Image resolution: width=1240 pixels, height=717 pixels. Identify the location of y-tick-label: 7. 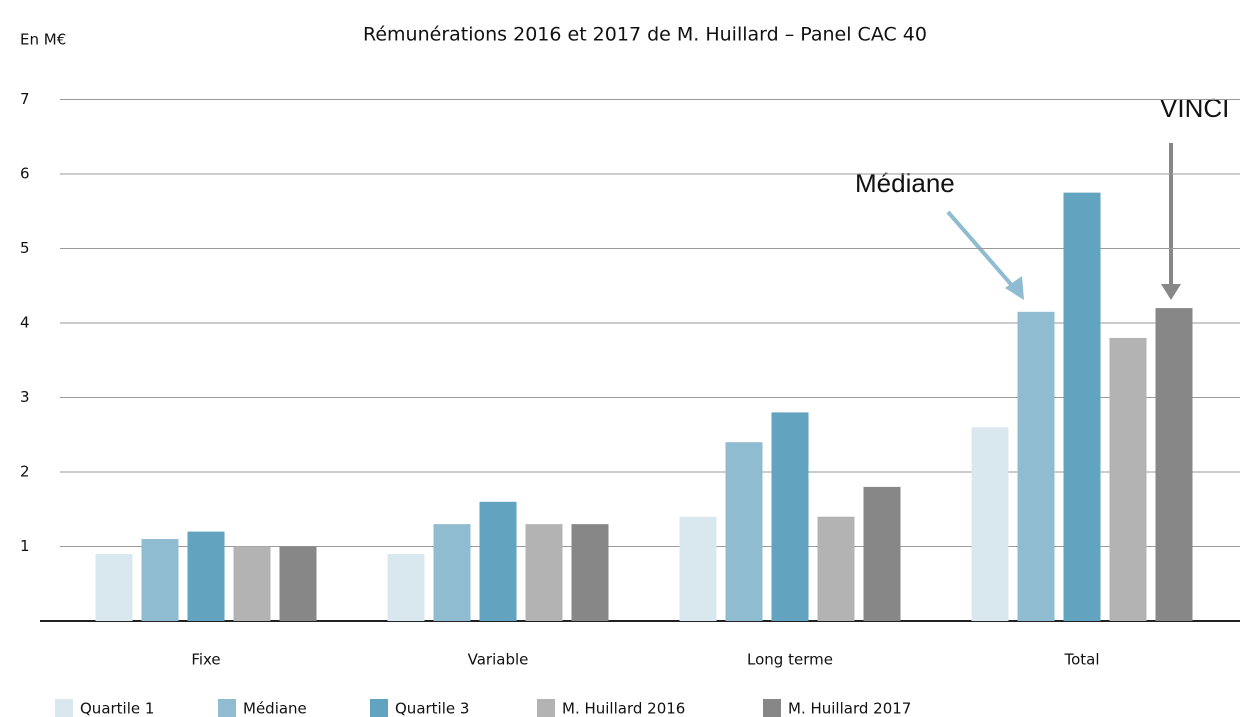
(25, 99).